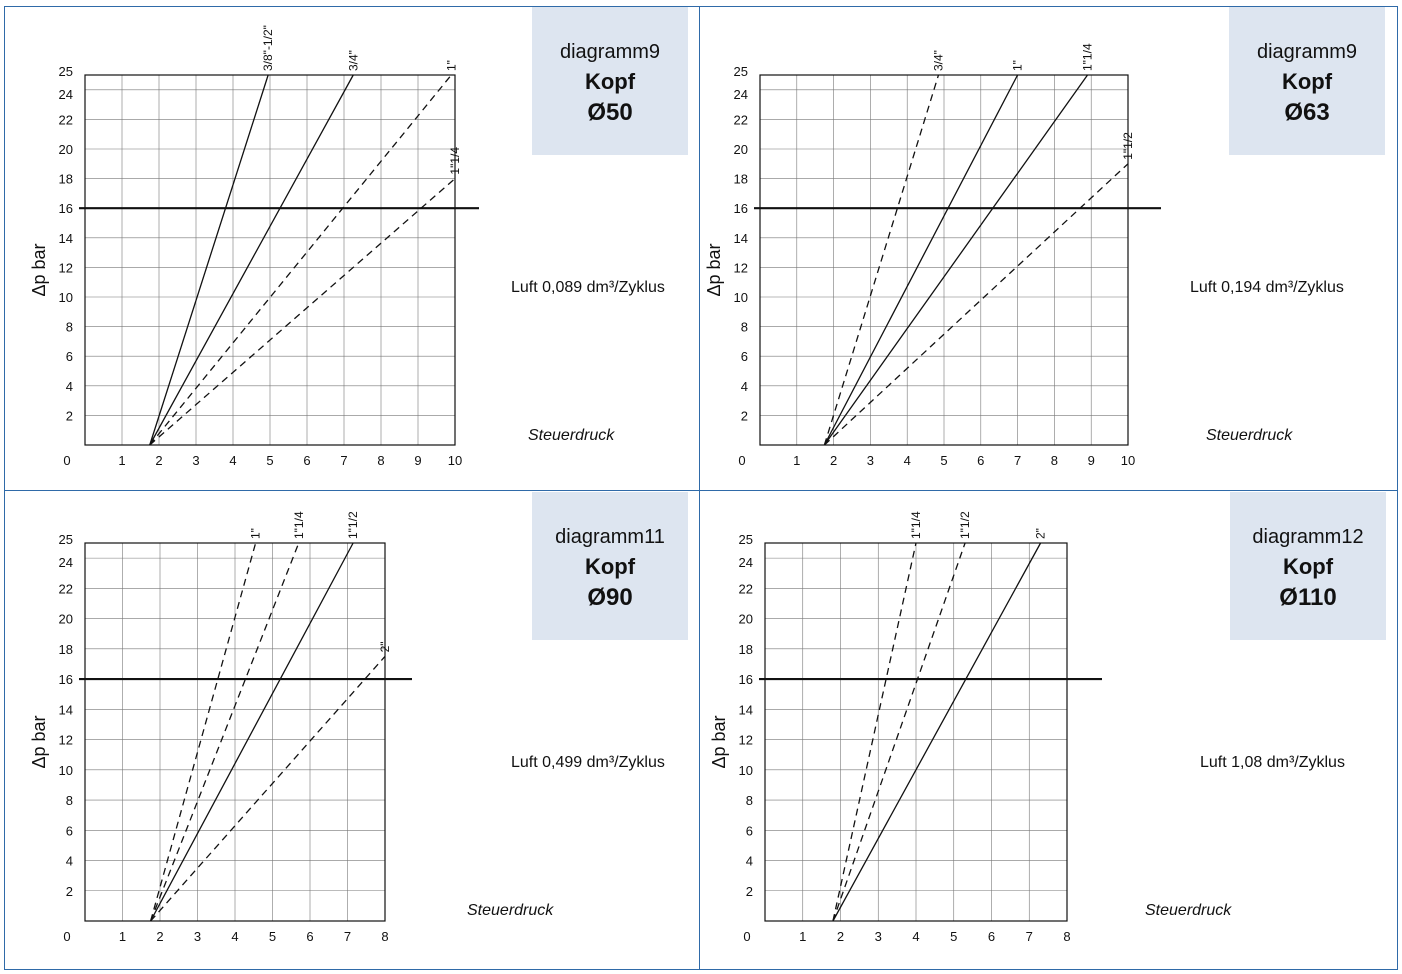 The width and height of the screenshot is (1402, 974). Describe the element at coordinates (39, 741) in the screenshot. I see `y-axis-label-3: Δp bar` at that location.